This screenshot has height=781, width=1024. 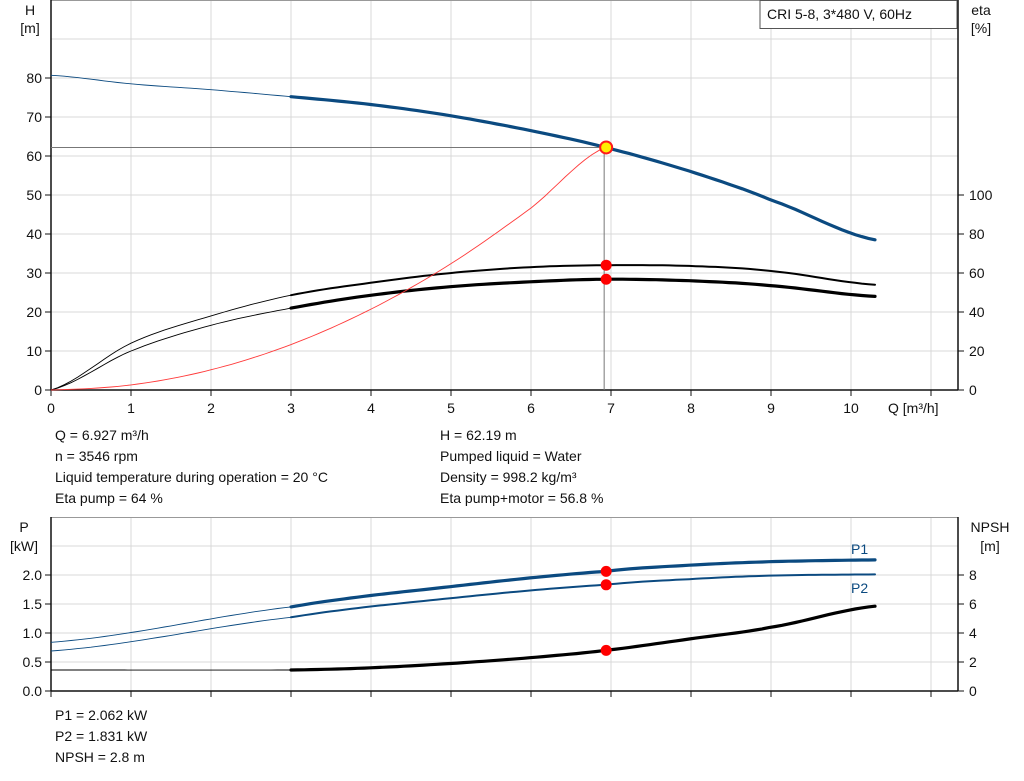 I want to click on y-tick-label-right: 2, so click(x=973, y=662).